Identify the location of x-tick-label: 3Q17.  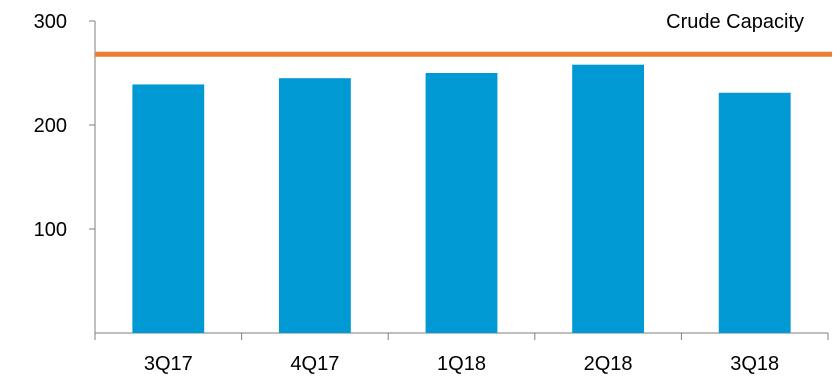
(168, 364).